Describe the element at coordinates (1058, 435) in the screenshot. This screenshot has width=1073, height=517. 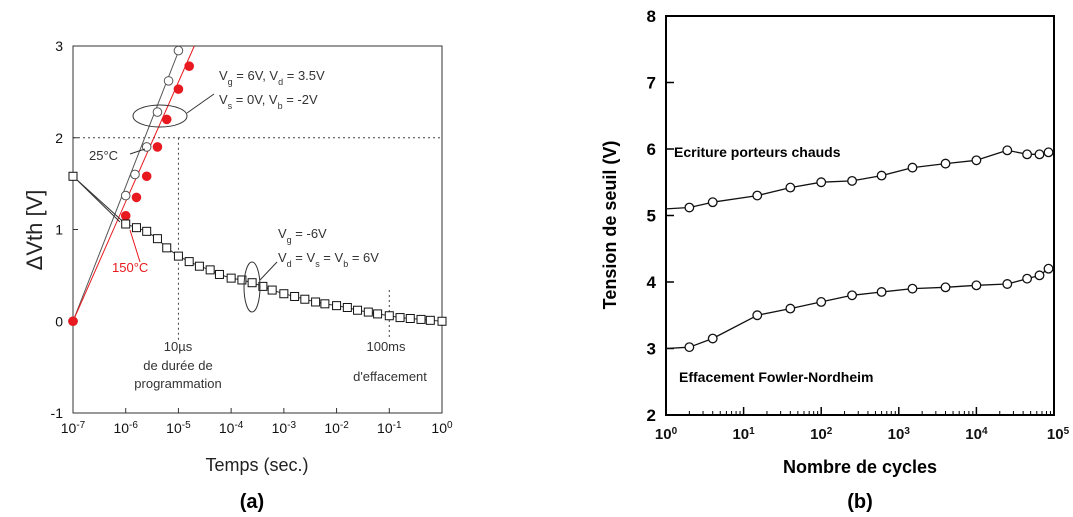
I see `x-tick-label: 105` at that location.